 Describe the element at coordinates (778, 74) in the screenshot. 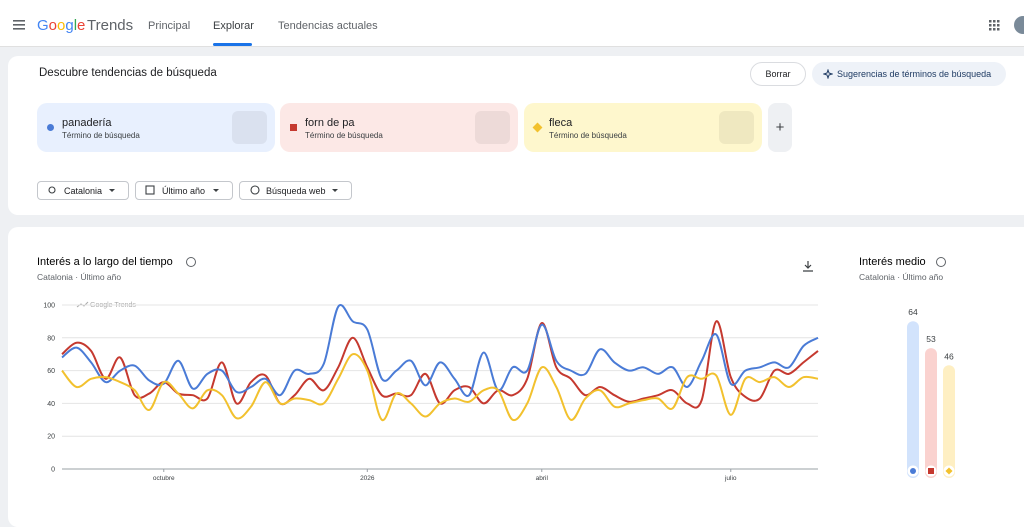

I see `clear-button: Borrar` at that location.